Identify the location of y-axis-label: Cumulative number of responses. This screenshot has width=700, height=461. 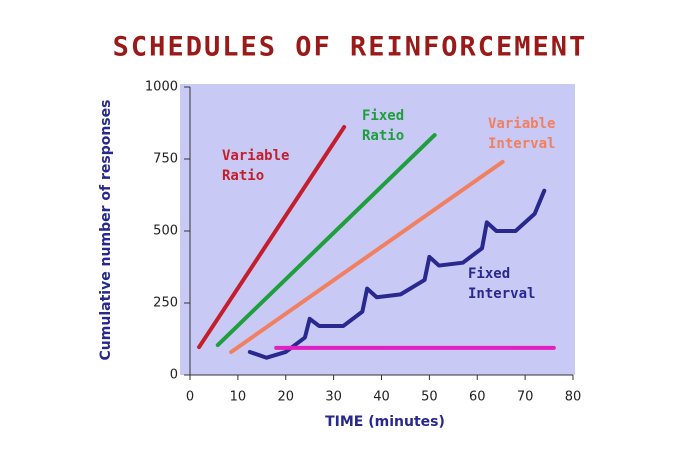
(106, 230).